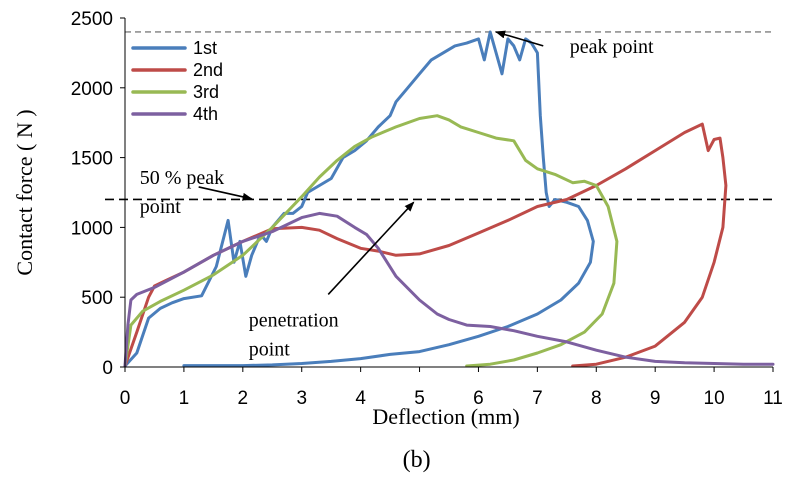 This screenshot has width=788, height=483. Describe the element at coordinates (161, 207) in the screenshot. I see `annotation-text-2-line2: point` at that location.